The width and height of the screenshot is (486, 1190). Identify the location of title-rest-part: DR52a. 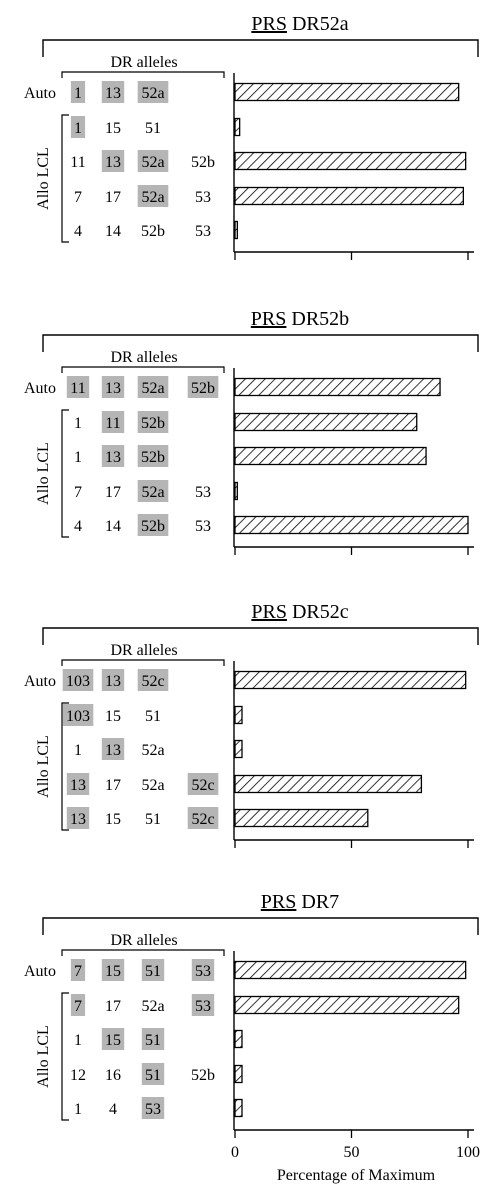
(318, 24).